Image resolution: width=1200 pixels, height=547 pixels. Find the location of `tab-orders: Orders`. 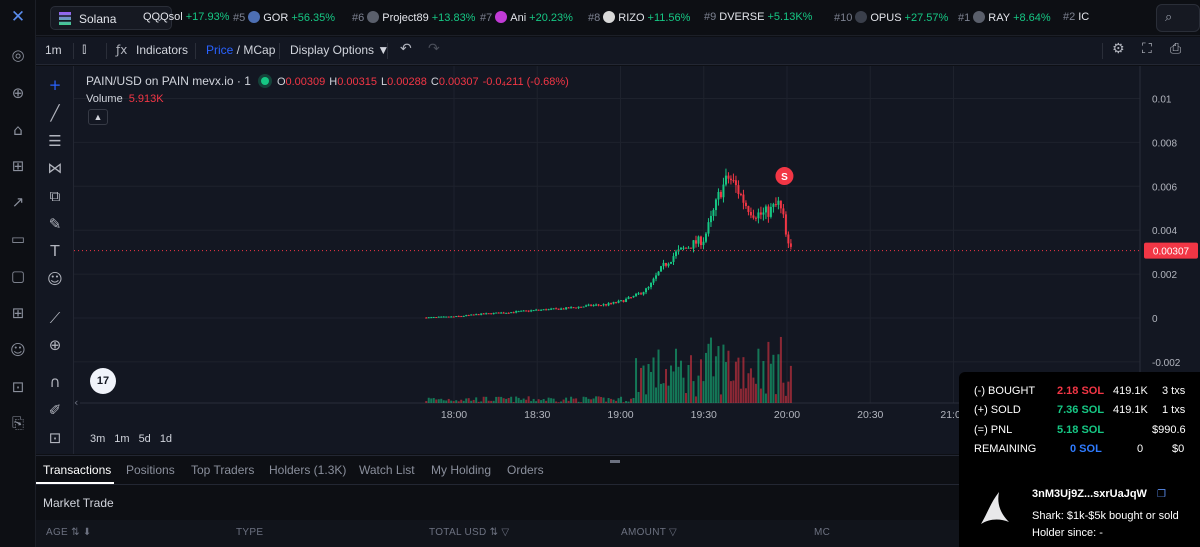

tab-orders: Orders is located at coordinates (525, 470).